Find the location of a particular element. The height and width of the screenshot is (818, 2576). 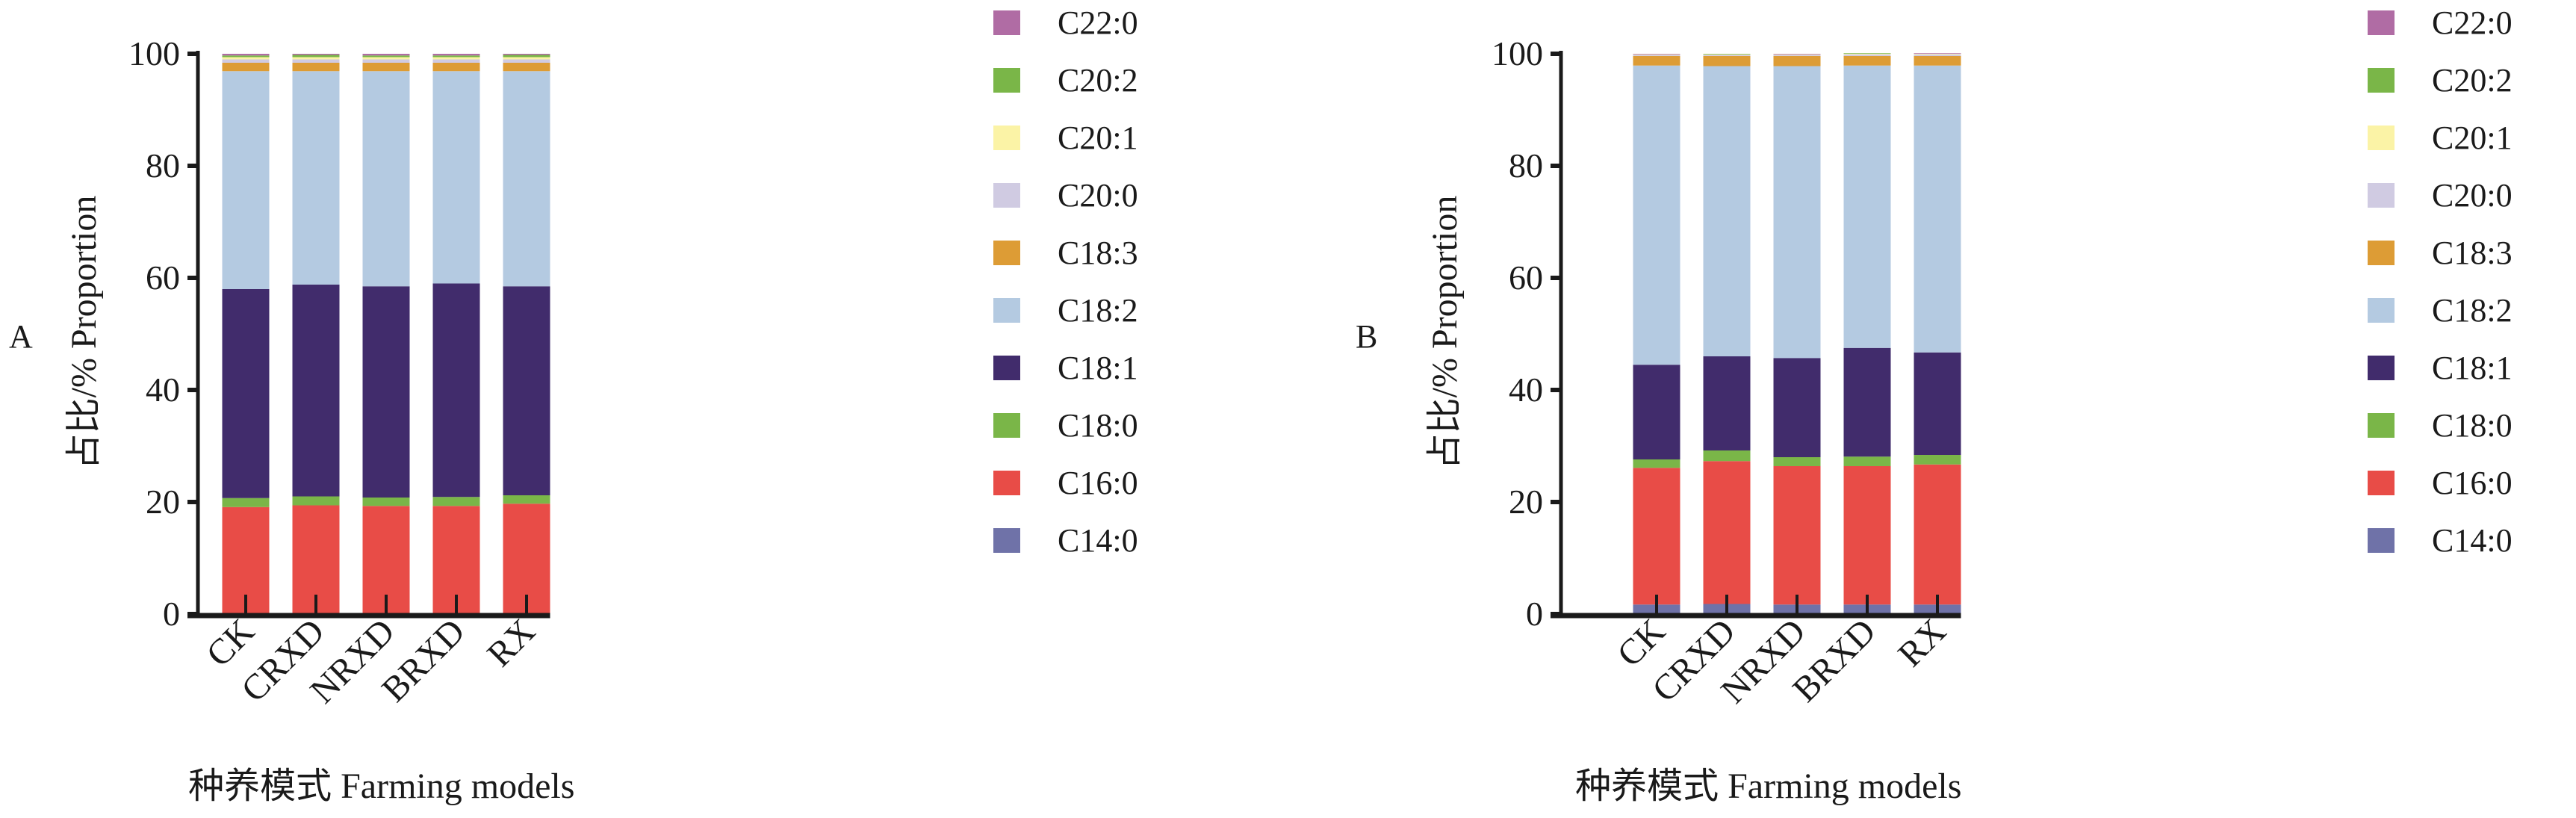

legend-item-C16-0: C16:0 is located at coordinates (1065, 483).